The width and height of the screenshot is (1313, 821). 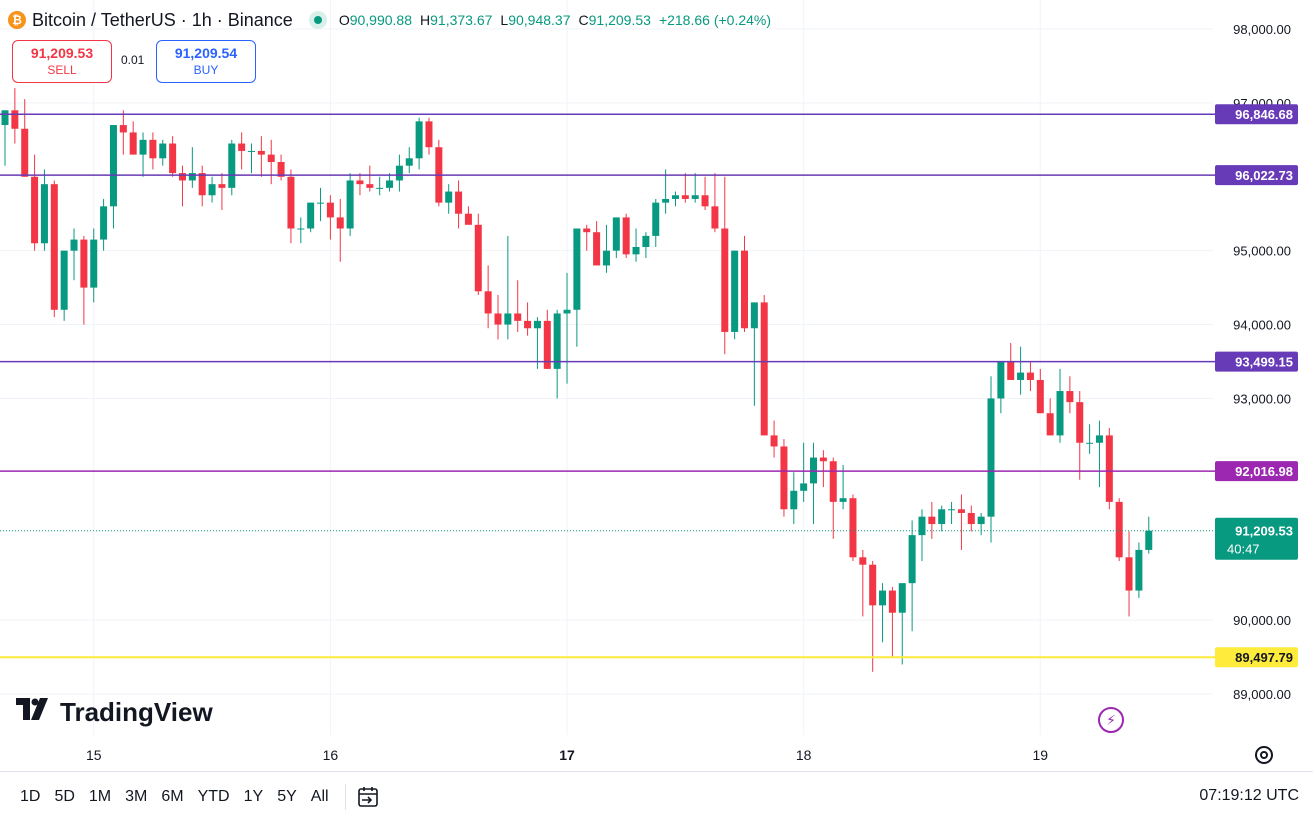 What do you see at coordinates (331, 755) in the screenshot?
I see `x-tick-label: 16` at bounding box center [331, 755].